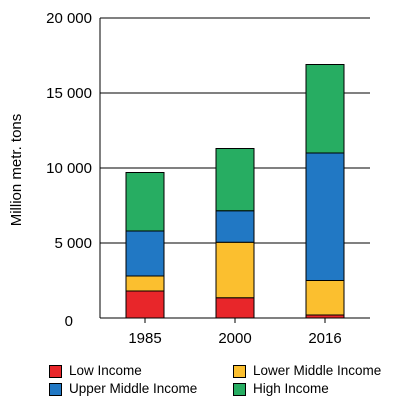 The height and width of the screenshot is (401, 409). What do you see at coordinates (73, 243) in the screenshot?
I see `y-tick-label: 5 000` at bounding box center [73, 243].